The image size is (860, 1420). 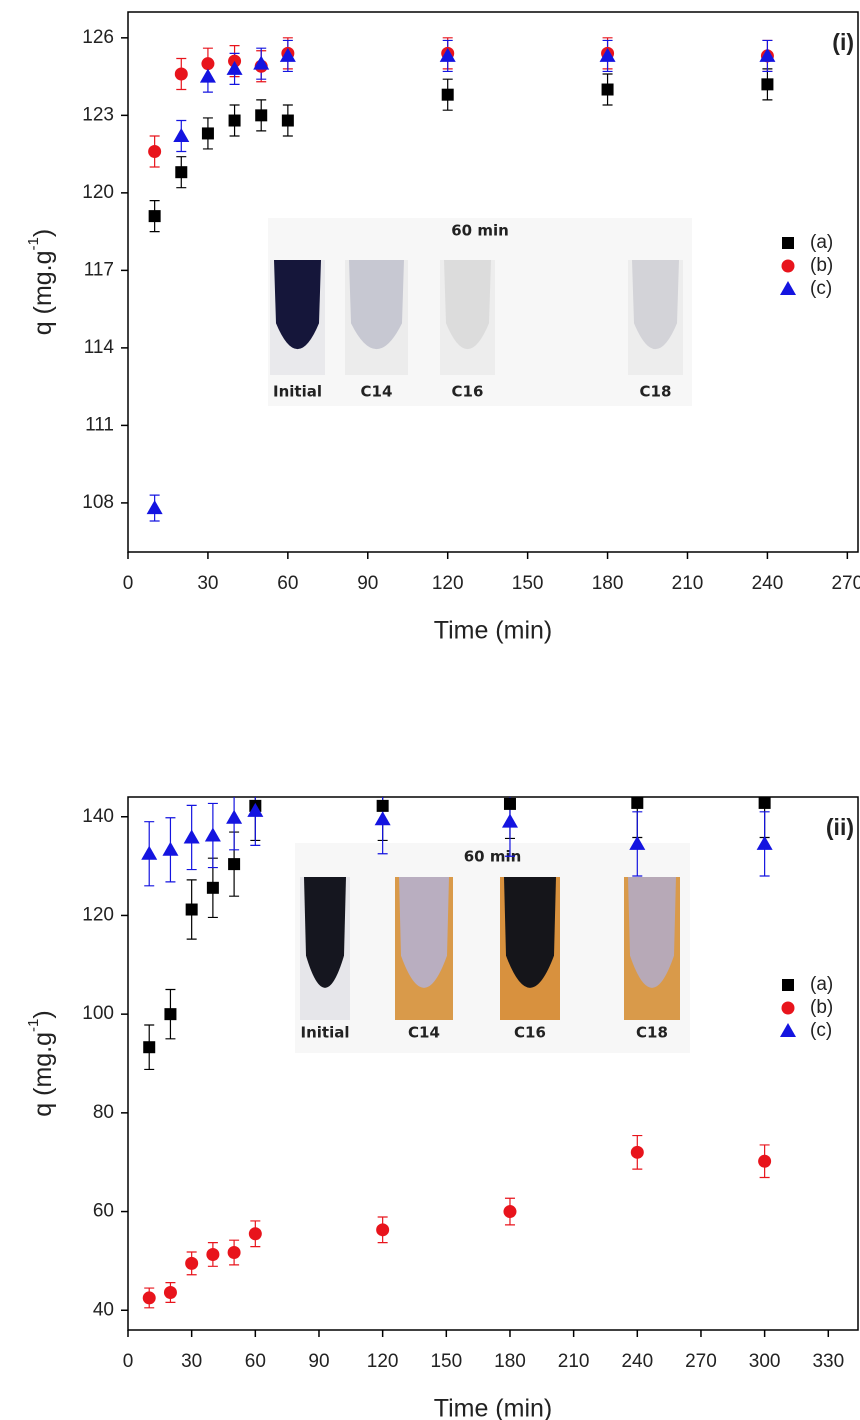 What do you see at coordinates (446, 1361) in the screenshot?
I see `x-tick-label: 150` at bounding box center [446, 1361].